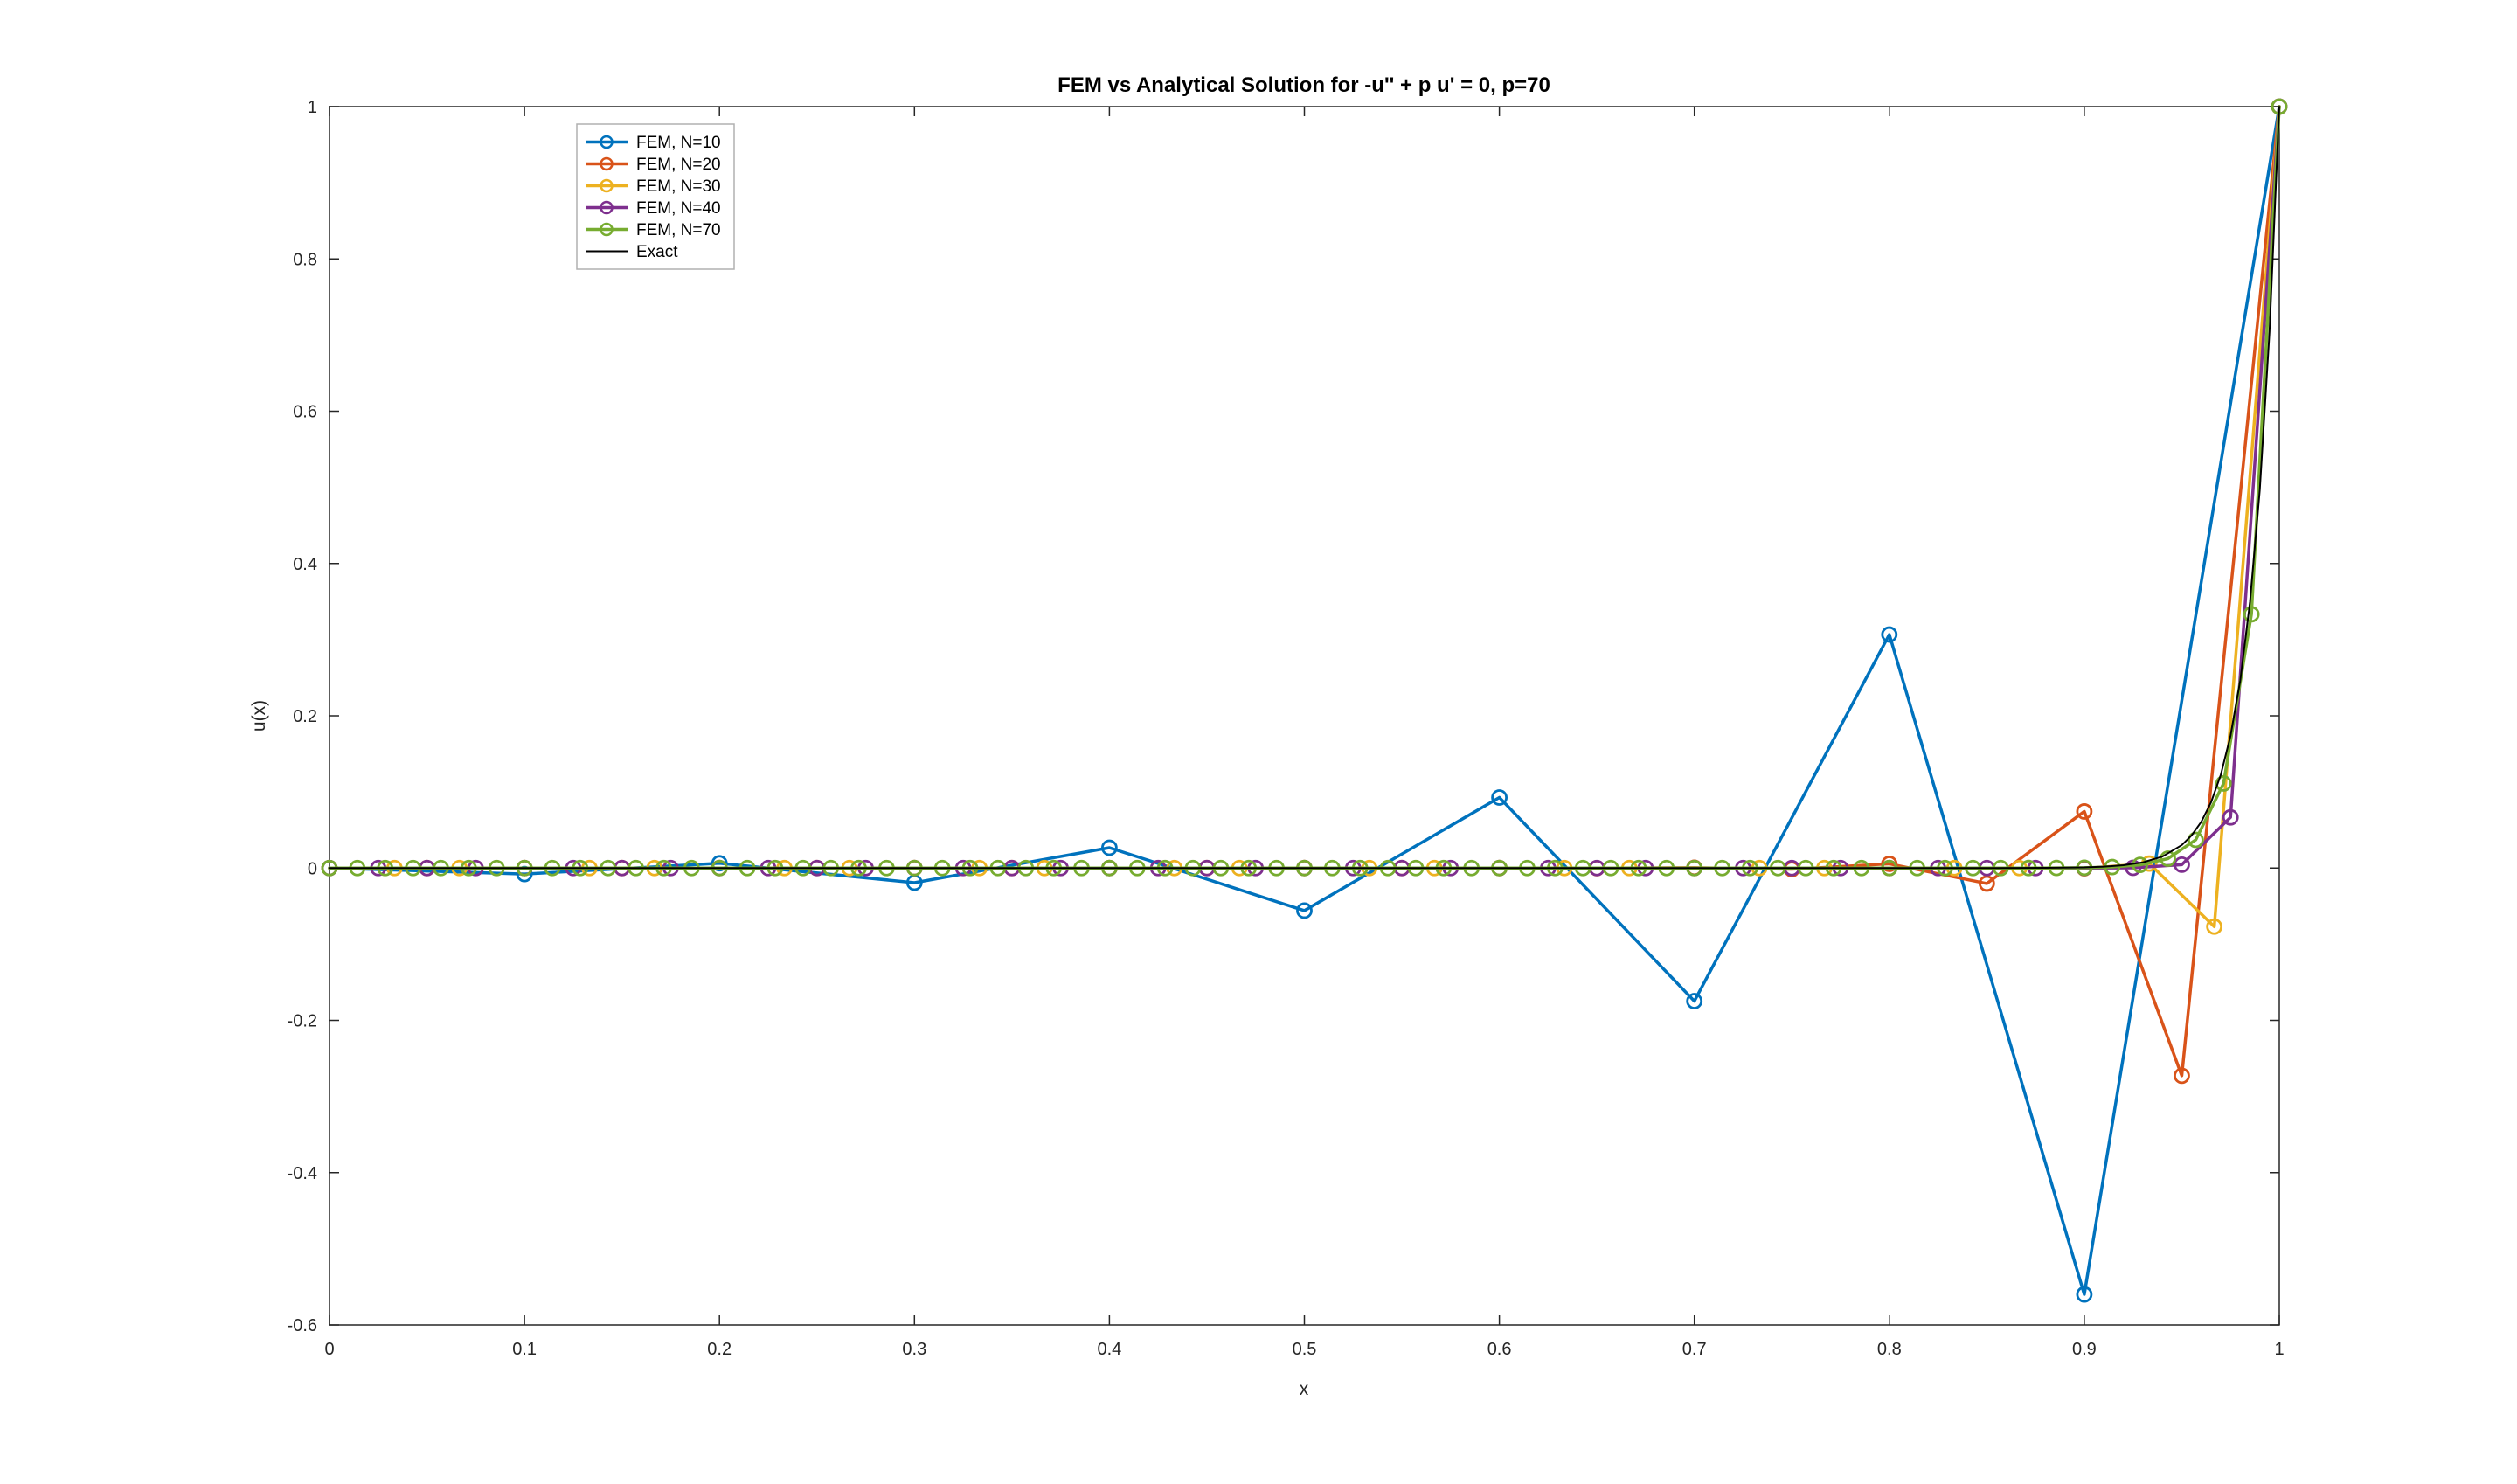  Describe the element at coordinates (2084, 1349) in the screenshot. I see `x-tick-label: 0.9` at that location.